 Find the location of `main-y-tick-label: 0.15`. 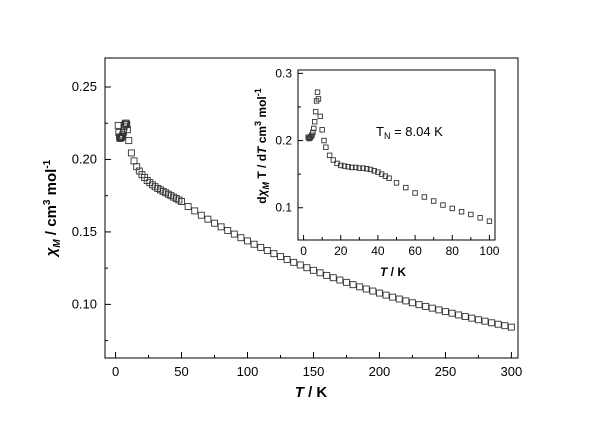

main-y-tick-label: 0.15 is located at coordinates (84, 231).